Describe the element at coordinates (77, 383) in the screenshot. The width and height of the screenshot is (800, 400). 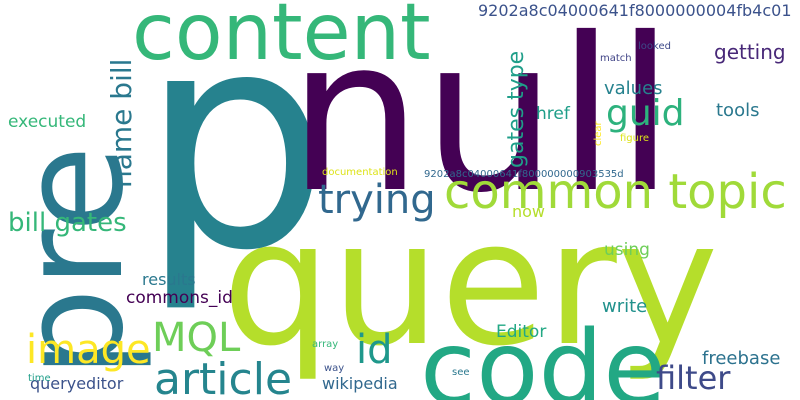
I see `word-queryeditor: queryeditor` at that location.